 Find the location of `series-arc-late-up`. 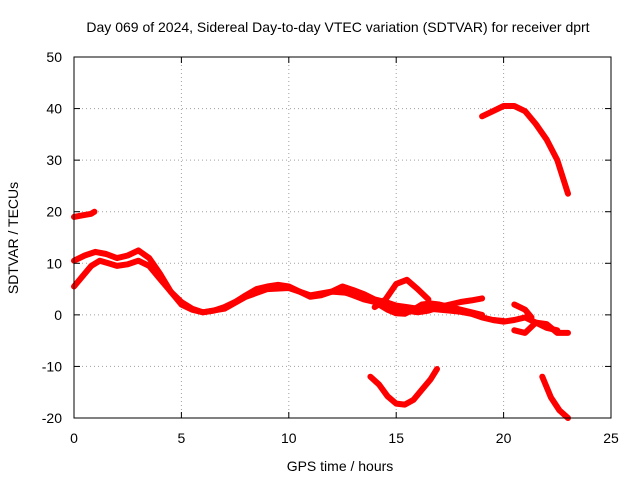

series-arc-late-up is located at coordinates (525, 324).